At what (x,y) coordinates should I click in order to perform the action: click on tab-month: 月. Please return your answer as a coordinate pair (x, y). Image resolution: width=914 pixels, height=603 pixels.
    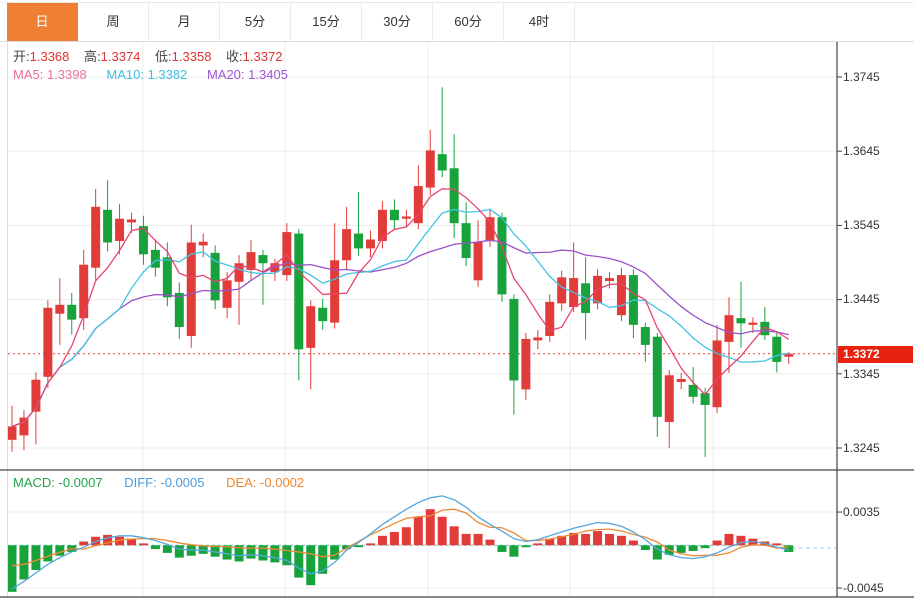
    Looking at the image, I should click on (184, 22).